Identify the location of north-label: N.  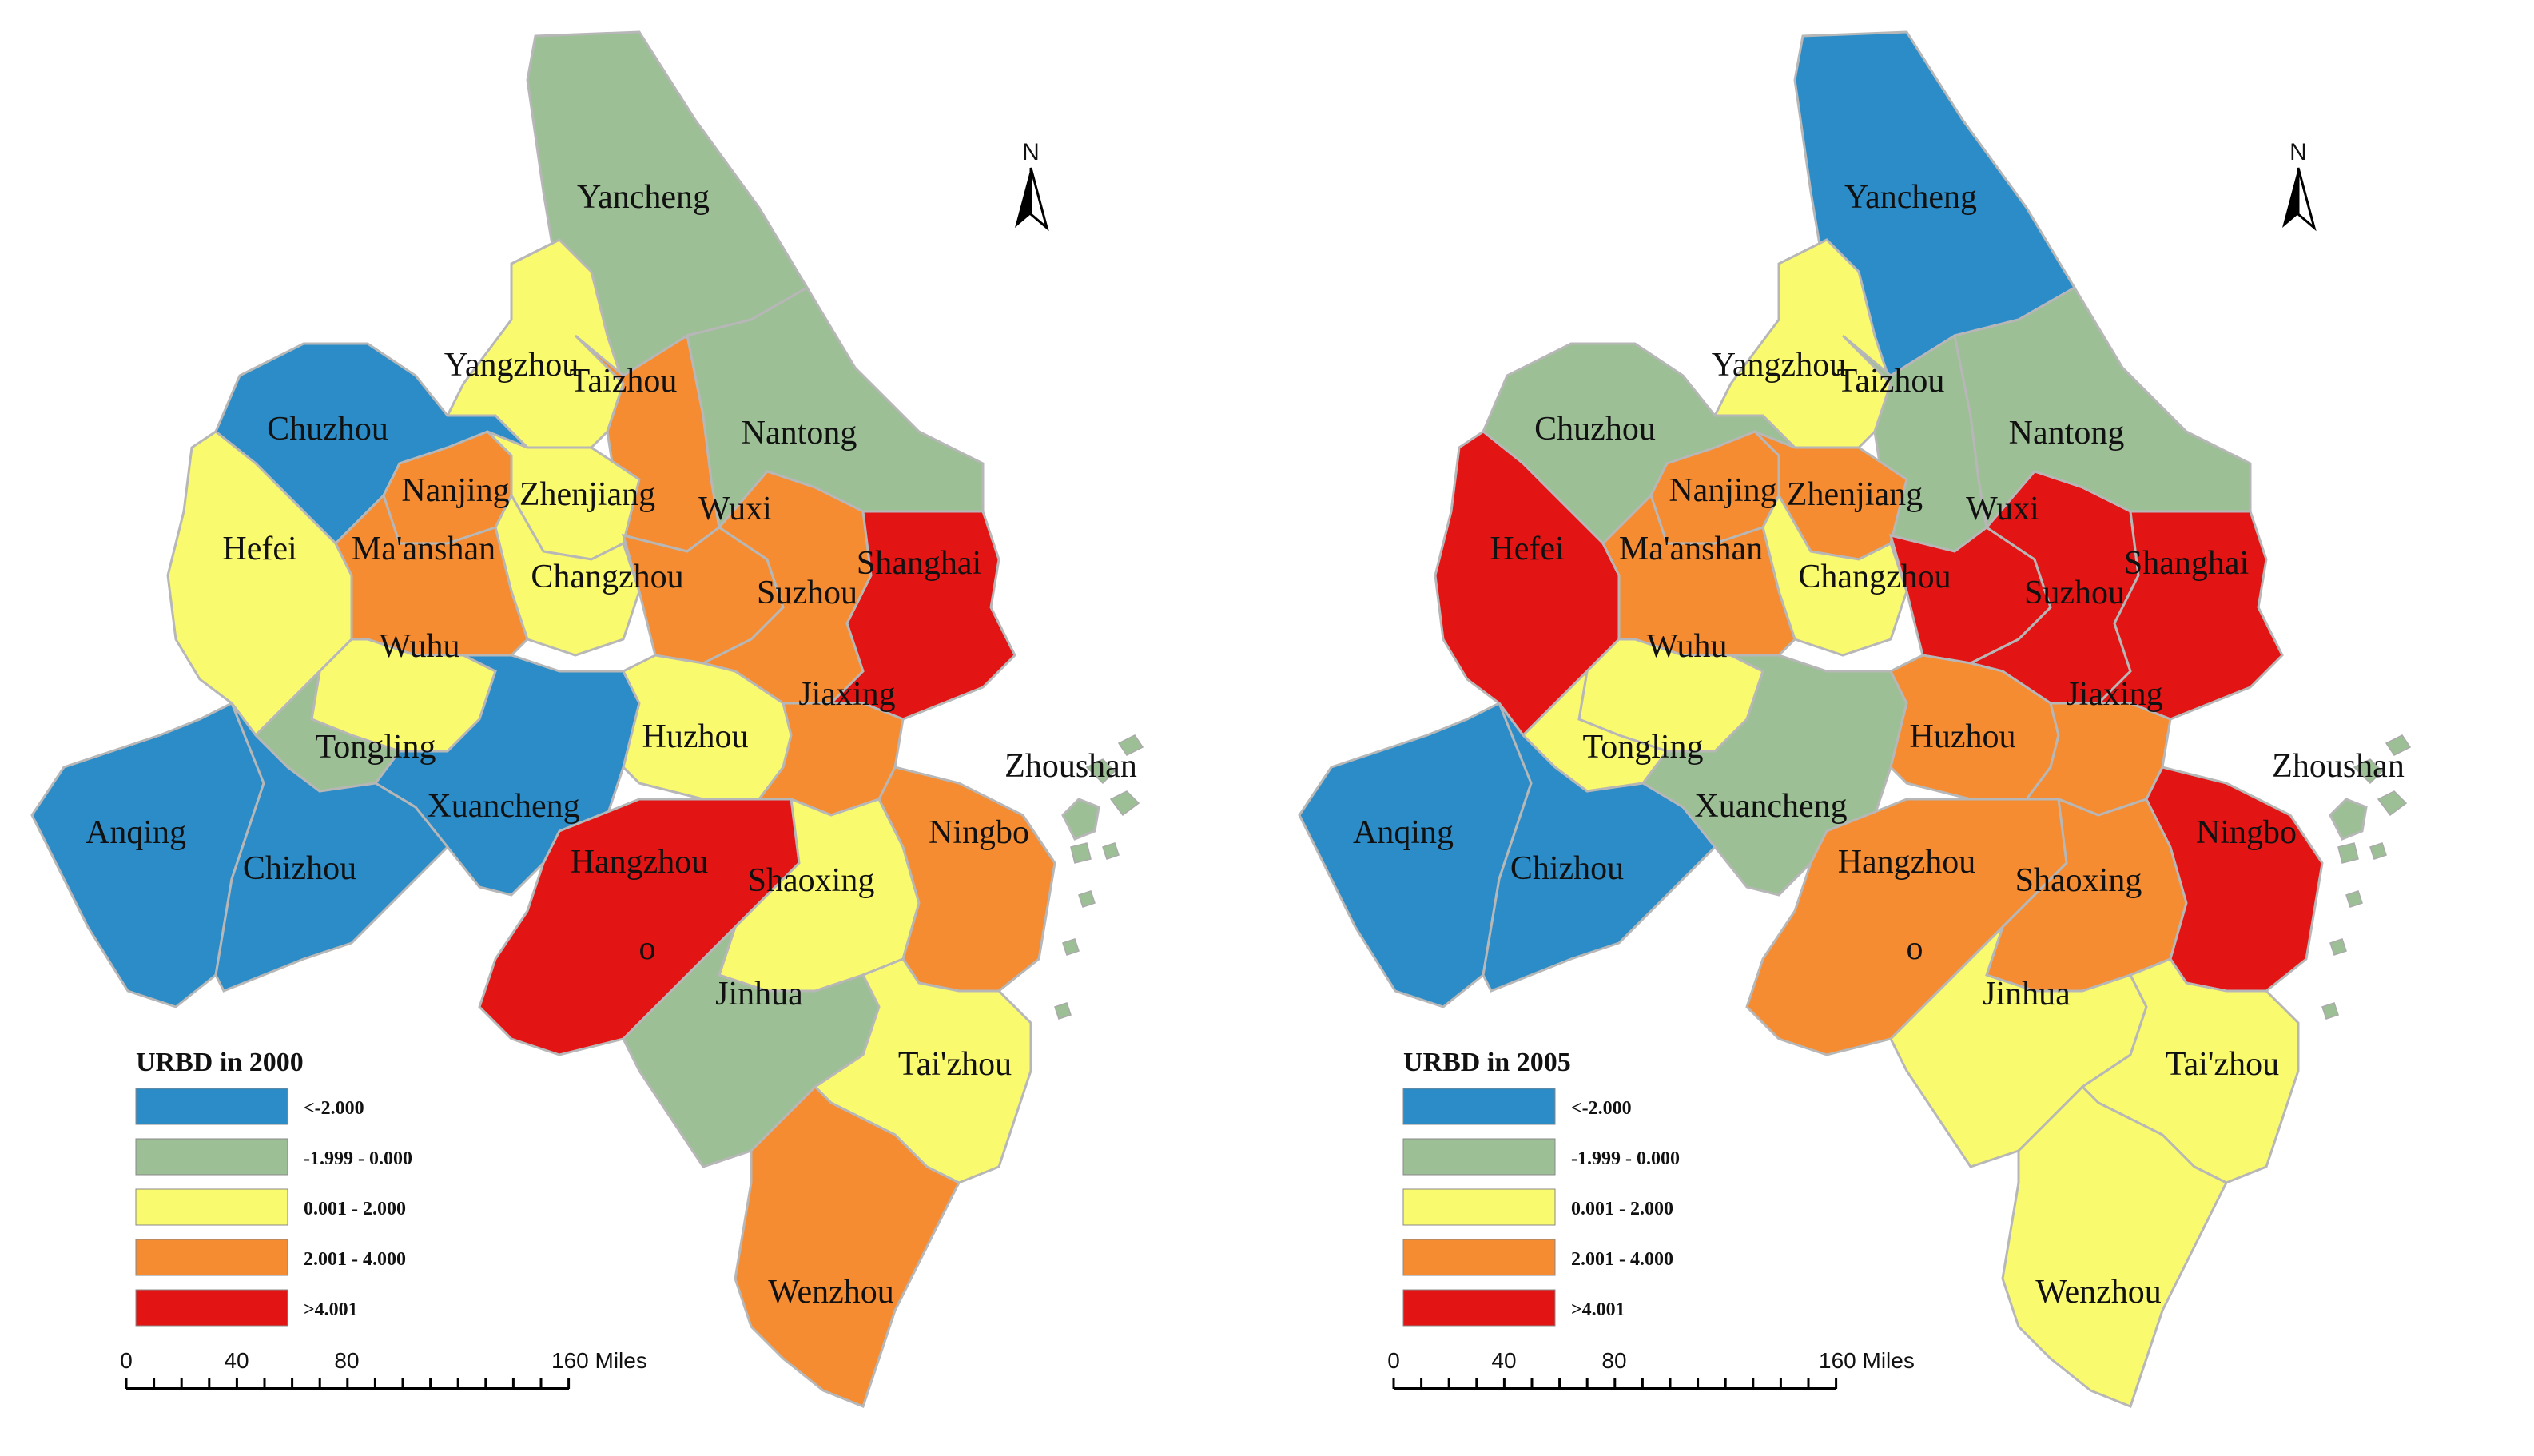
(1031, 152).